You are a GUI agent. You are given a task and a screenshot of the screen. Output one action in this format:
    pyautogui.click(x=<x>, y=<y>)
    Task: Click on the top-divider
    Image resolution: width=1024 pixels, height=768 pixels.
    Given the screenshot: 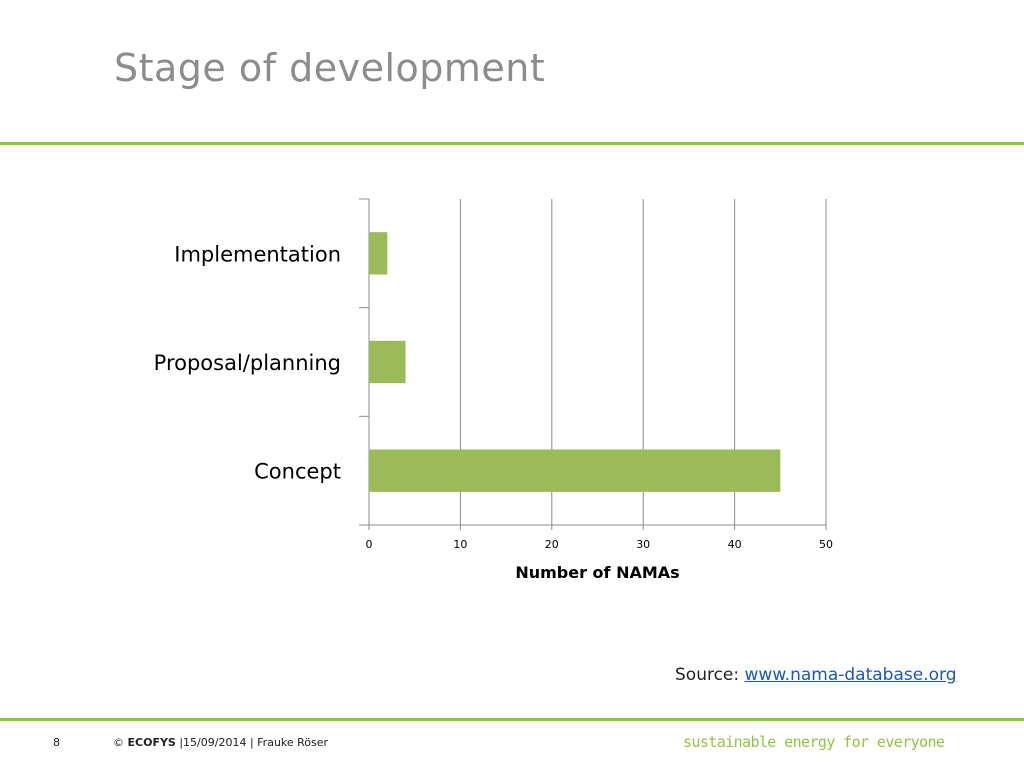 What is the action you would take?
    pyautogui.click(x=512, y=143)
    